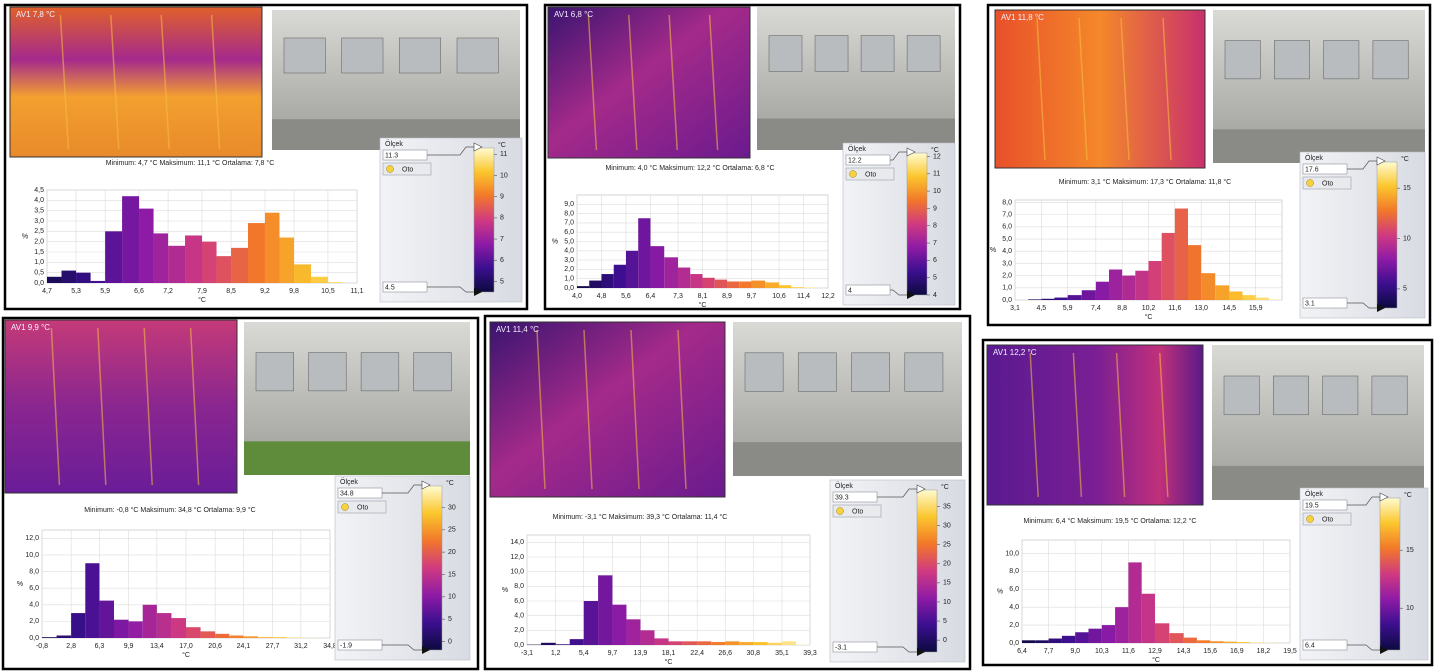 The height and width of the screenshot is (671, 1436). What do you see at coordinates (1100, 89) in the screenshot?
I see `thermal-edge` at bounding box center [1100, 89].